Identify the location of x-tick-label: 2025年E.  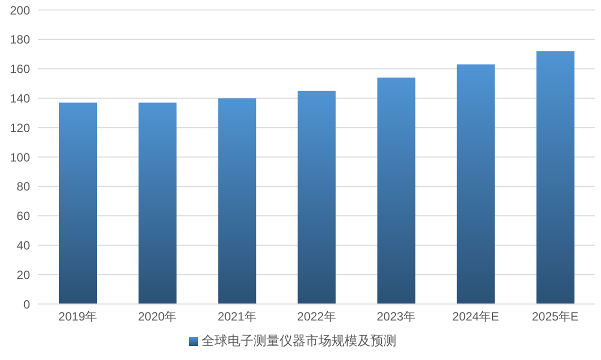
(555, 317).